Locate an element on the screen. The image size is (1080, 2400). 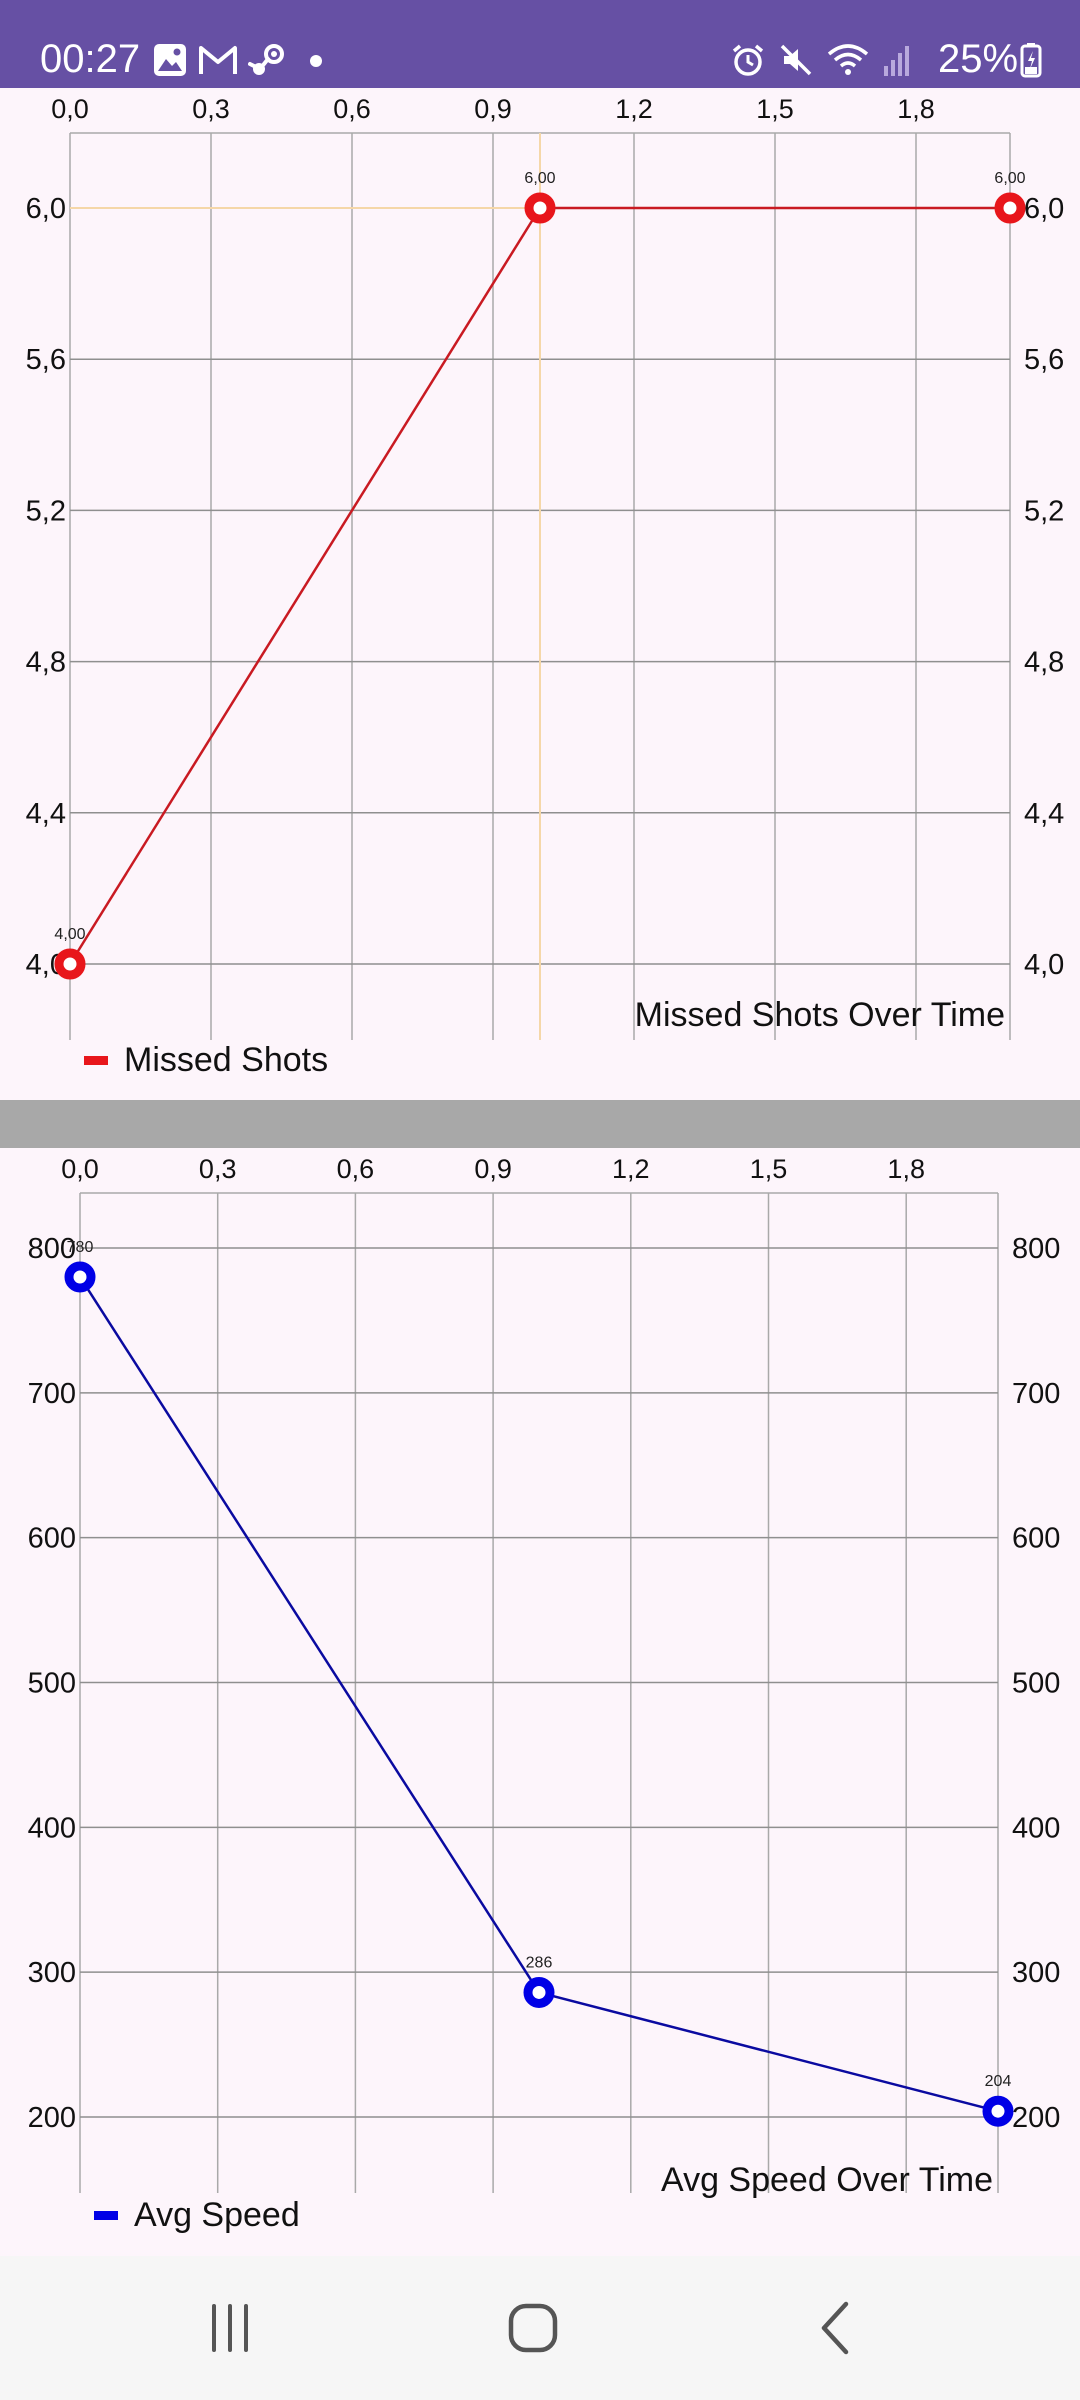
data-label: 780 is located at coordinates (80, 1247).